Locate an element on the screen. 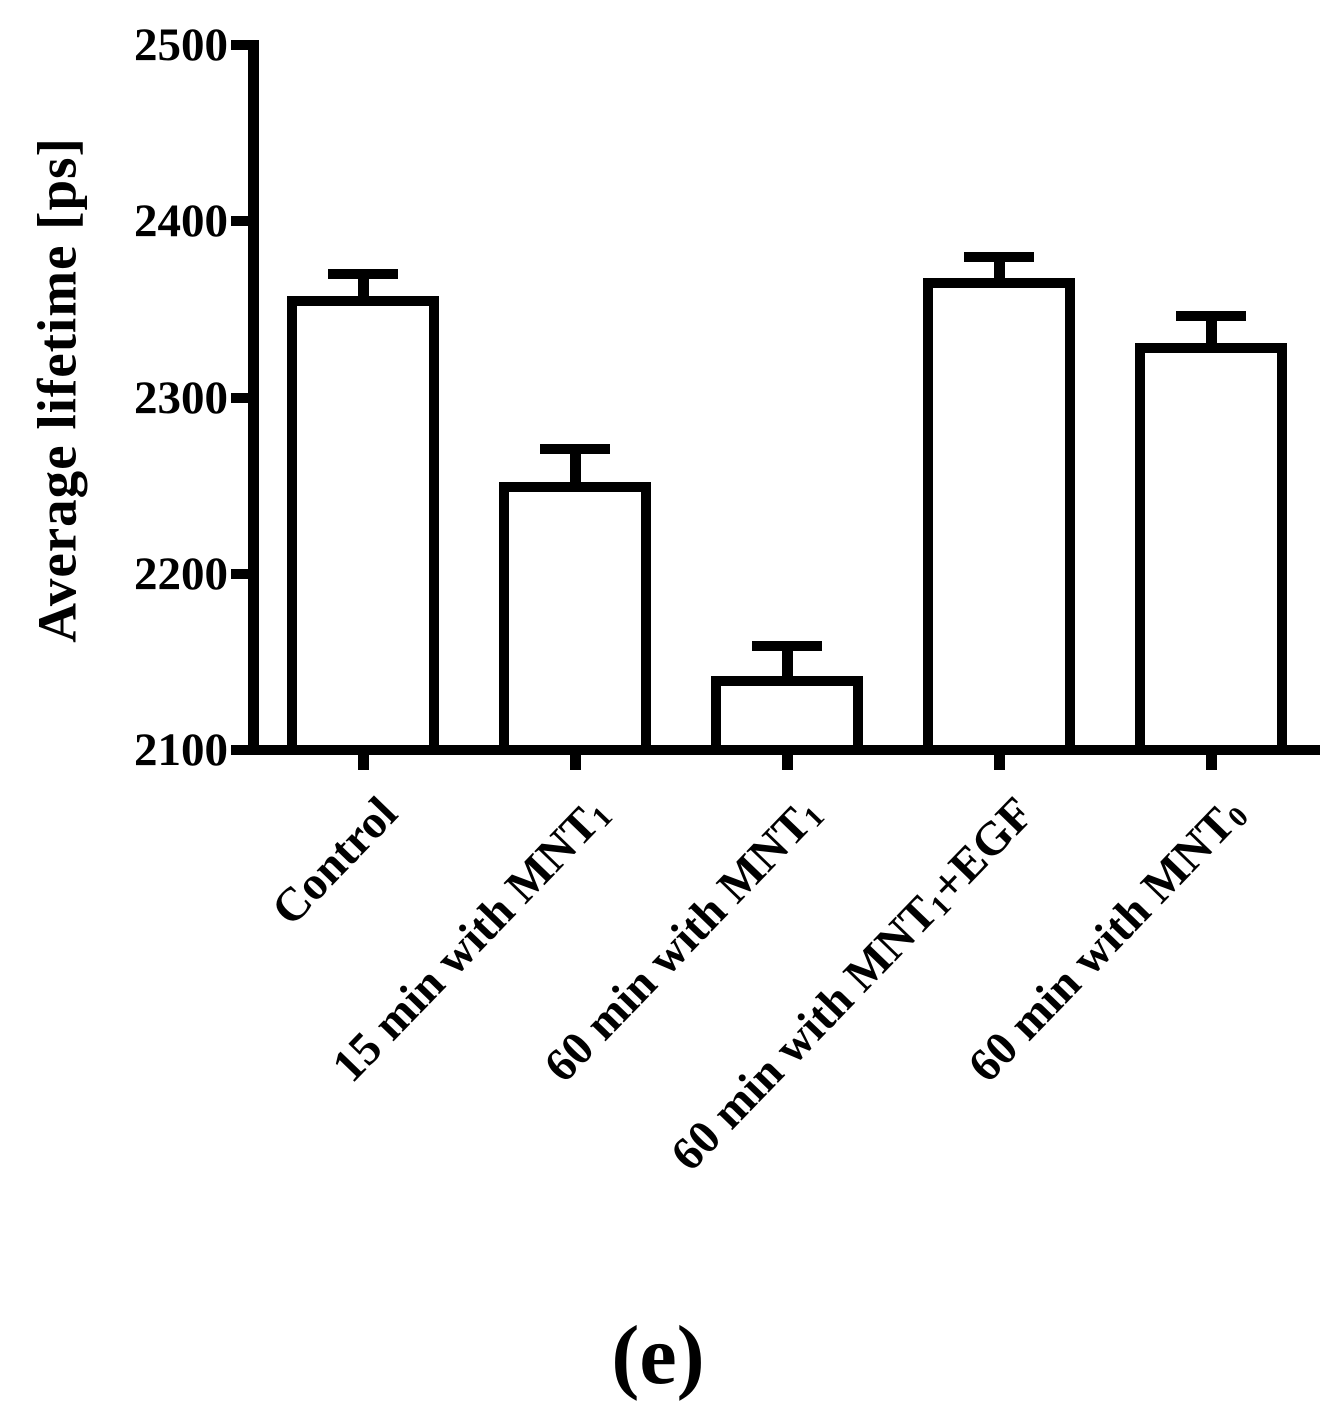 The width and height of the screenshot is (1339, 1426). x-category-label: 60 min with MNT1+EGF is located at coordinates (855, 987).